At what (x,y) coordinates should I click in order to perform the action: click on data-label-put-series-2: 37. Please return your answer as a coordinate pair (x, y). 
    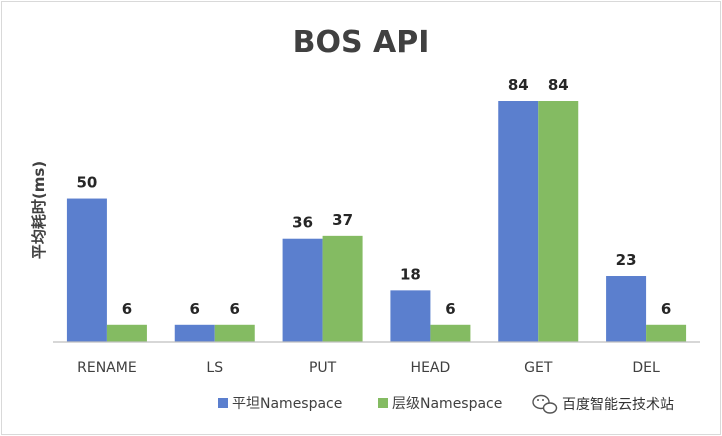
    Looking at the image, I should click on (342, 220).